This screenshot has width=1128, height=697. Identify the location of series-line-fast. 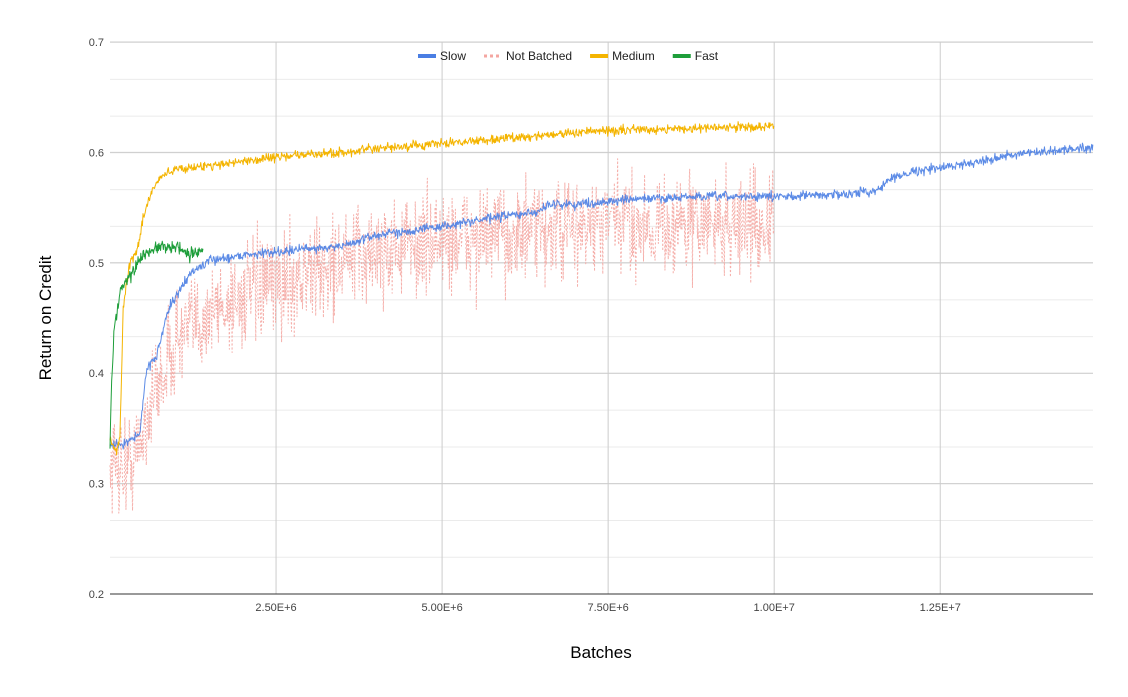
(156, 344).